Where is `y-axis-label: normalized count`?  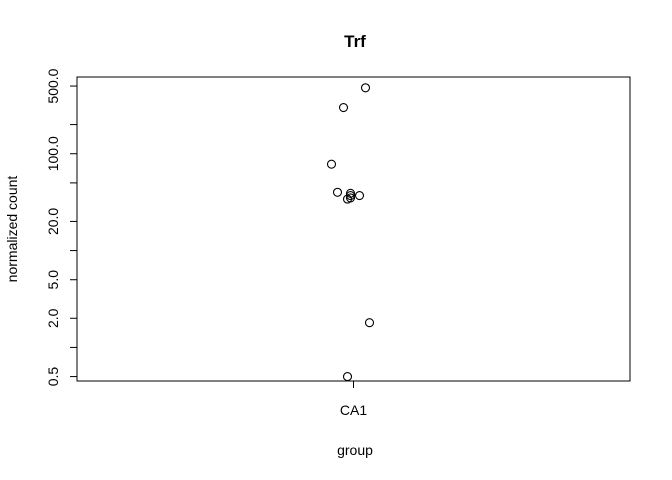 y-axis-label: normalized count is located at coordinates (12, 229).